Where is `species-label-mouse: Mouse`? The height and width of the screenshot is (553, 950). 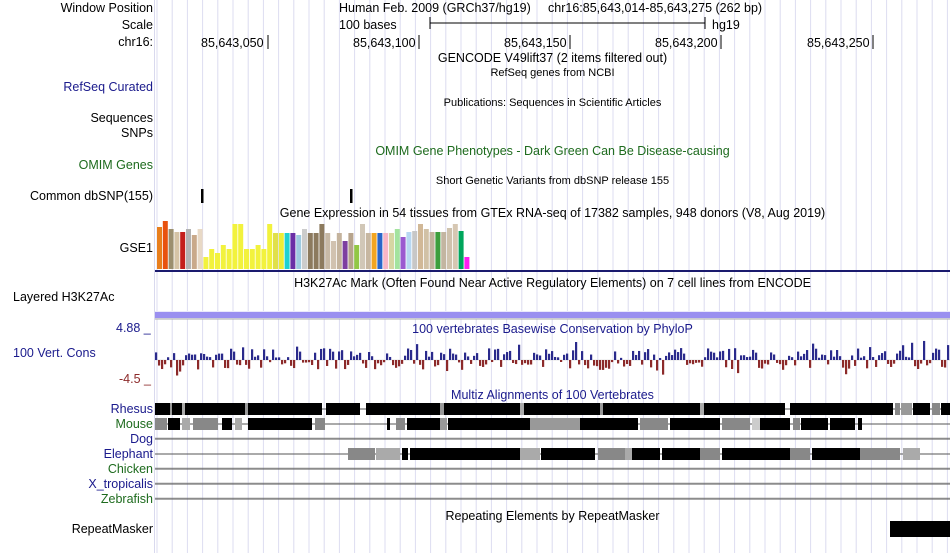
species-label-mouse: Mouse is located at coordinates (134, 424).